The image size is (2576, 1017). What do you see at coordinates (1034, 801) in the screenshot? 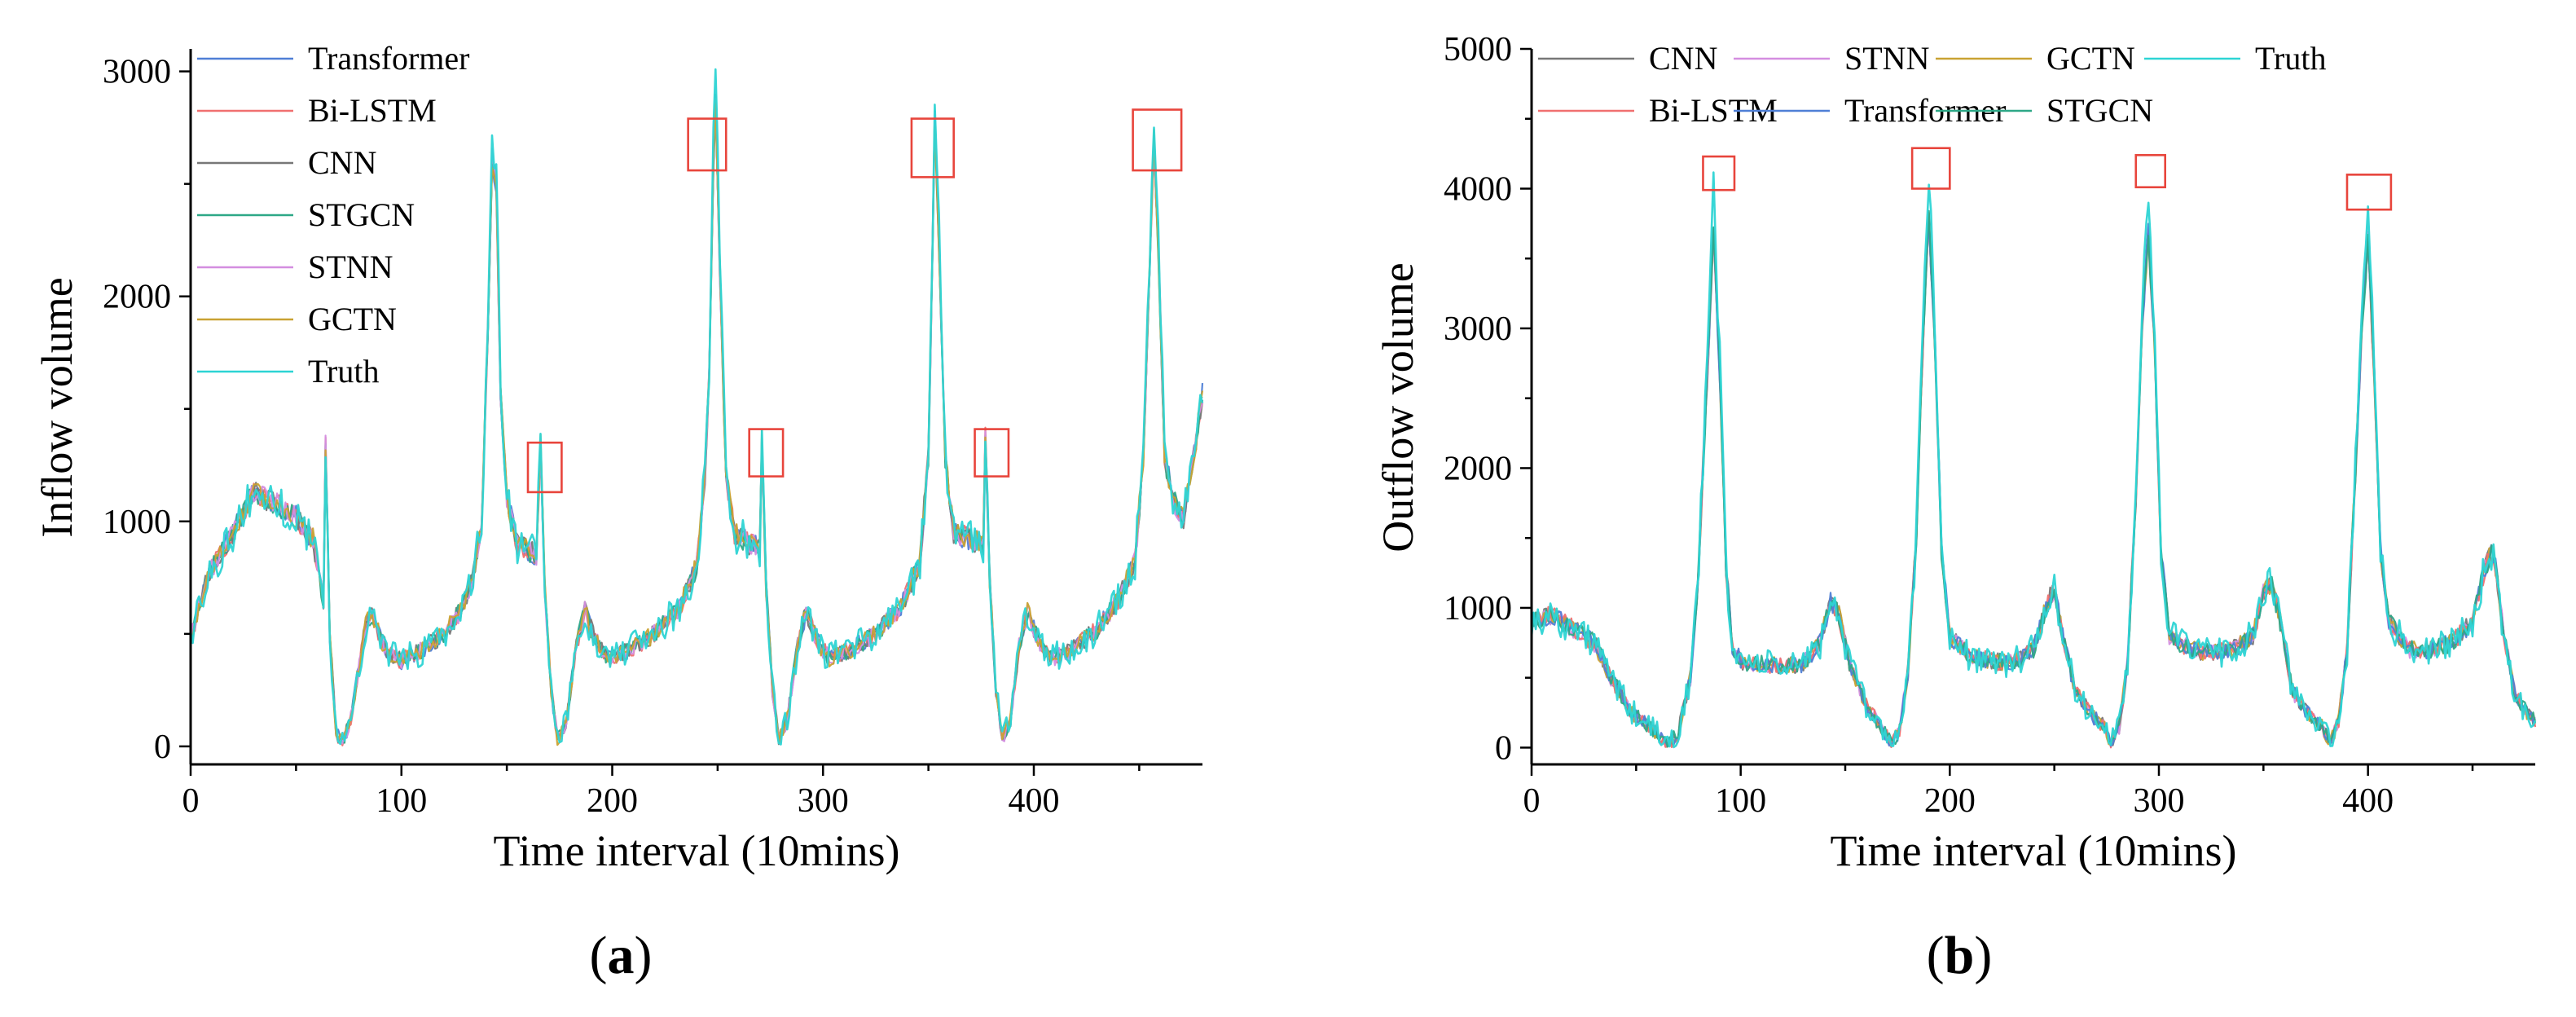
I see `panel-a-x-tick-label: 400` at bounding box center [1034, 801].